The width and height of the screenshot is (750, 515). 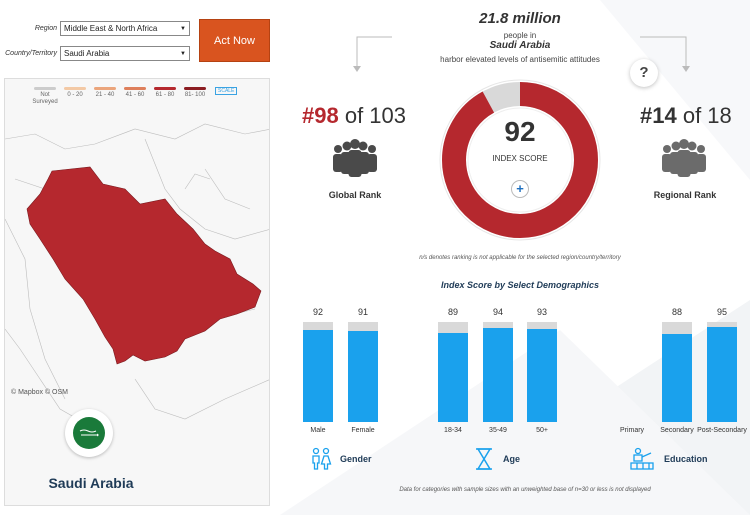 I want to click on education-group-label: Education, so click(x=686, y=459).